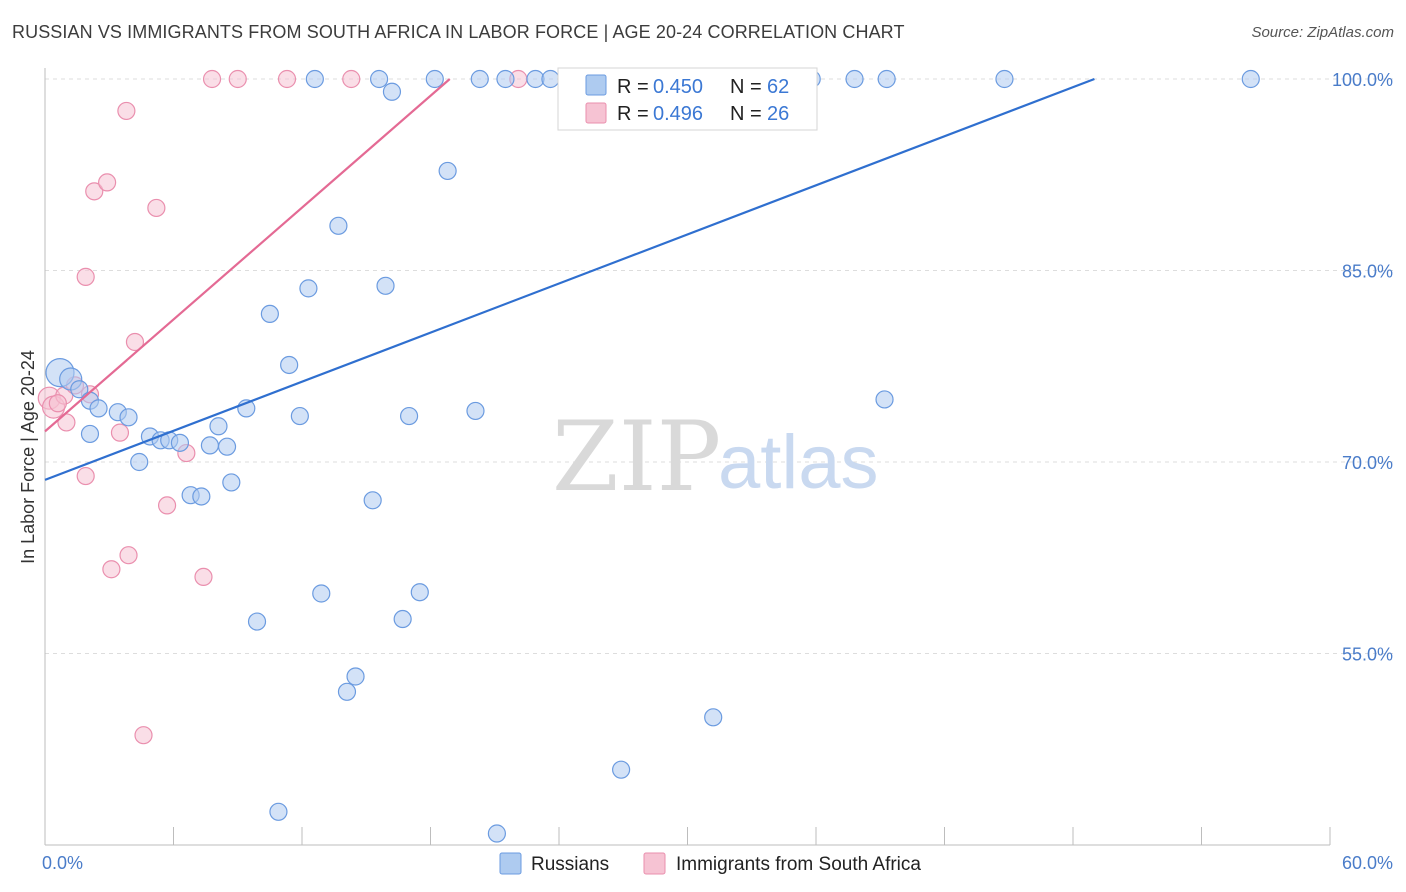  What do you see at coordinates (570, 864) in the screenshot?
I see `series-legend-label-russians: Russians` at bounding box center [570, 864].